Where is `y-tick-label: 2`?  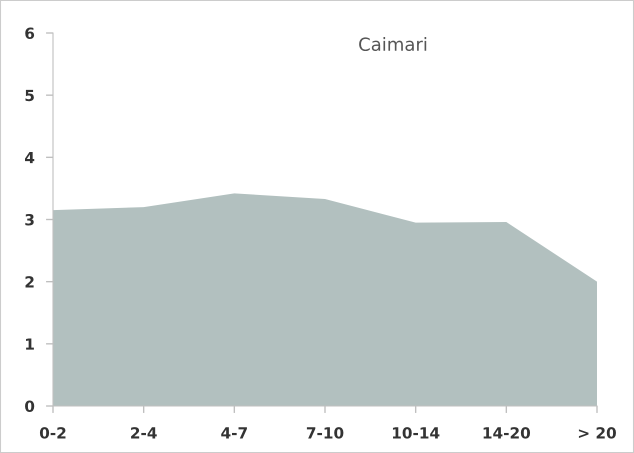
y-tick-label: 2 is located at coordinates (30, 282).